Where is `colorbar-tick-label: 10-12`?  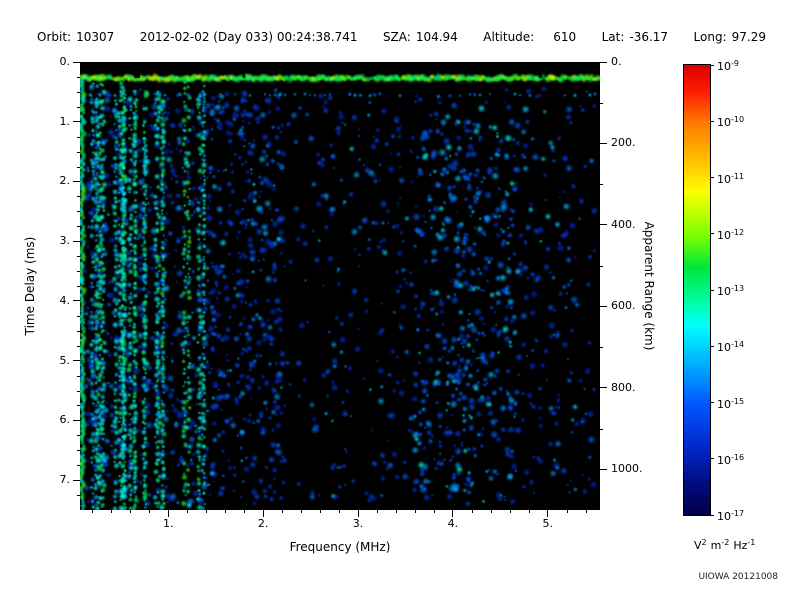
colorbar-tick-label: 10-12 is located at coordinates (731, 234).